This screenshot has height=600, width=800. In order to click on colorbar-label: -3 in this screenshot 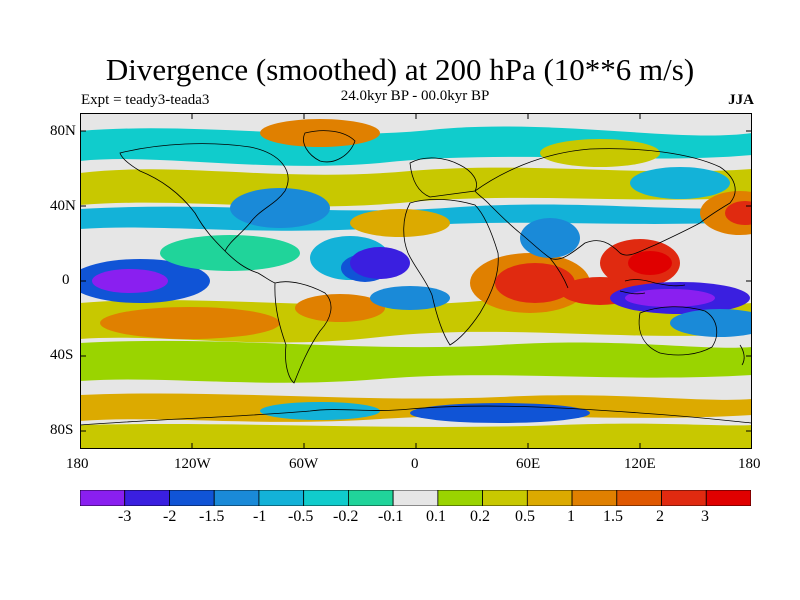, I will do `click(125, 516)`.